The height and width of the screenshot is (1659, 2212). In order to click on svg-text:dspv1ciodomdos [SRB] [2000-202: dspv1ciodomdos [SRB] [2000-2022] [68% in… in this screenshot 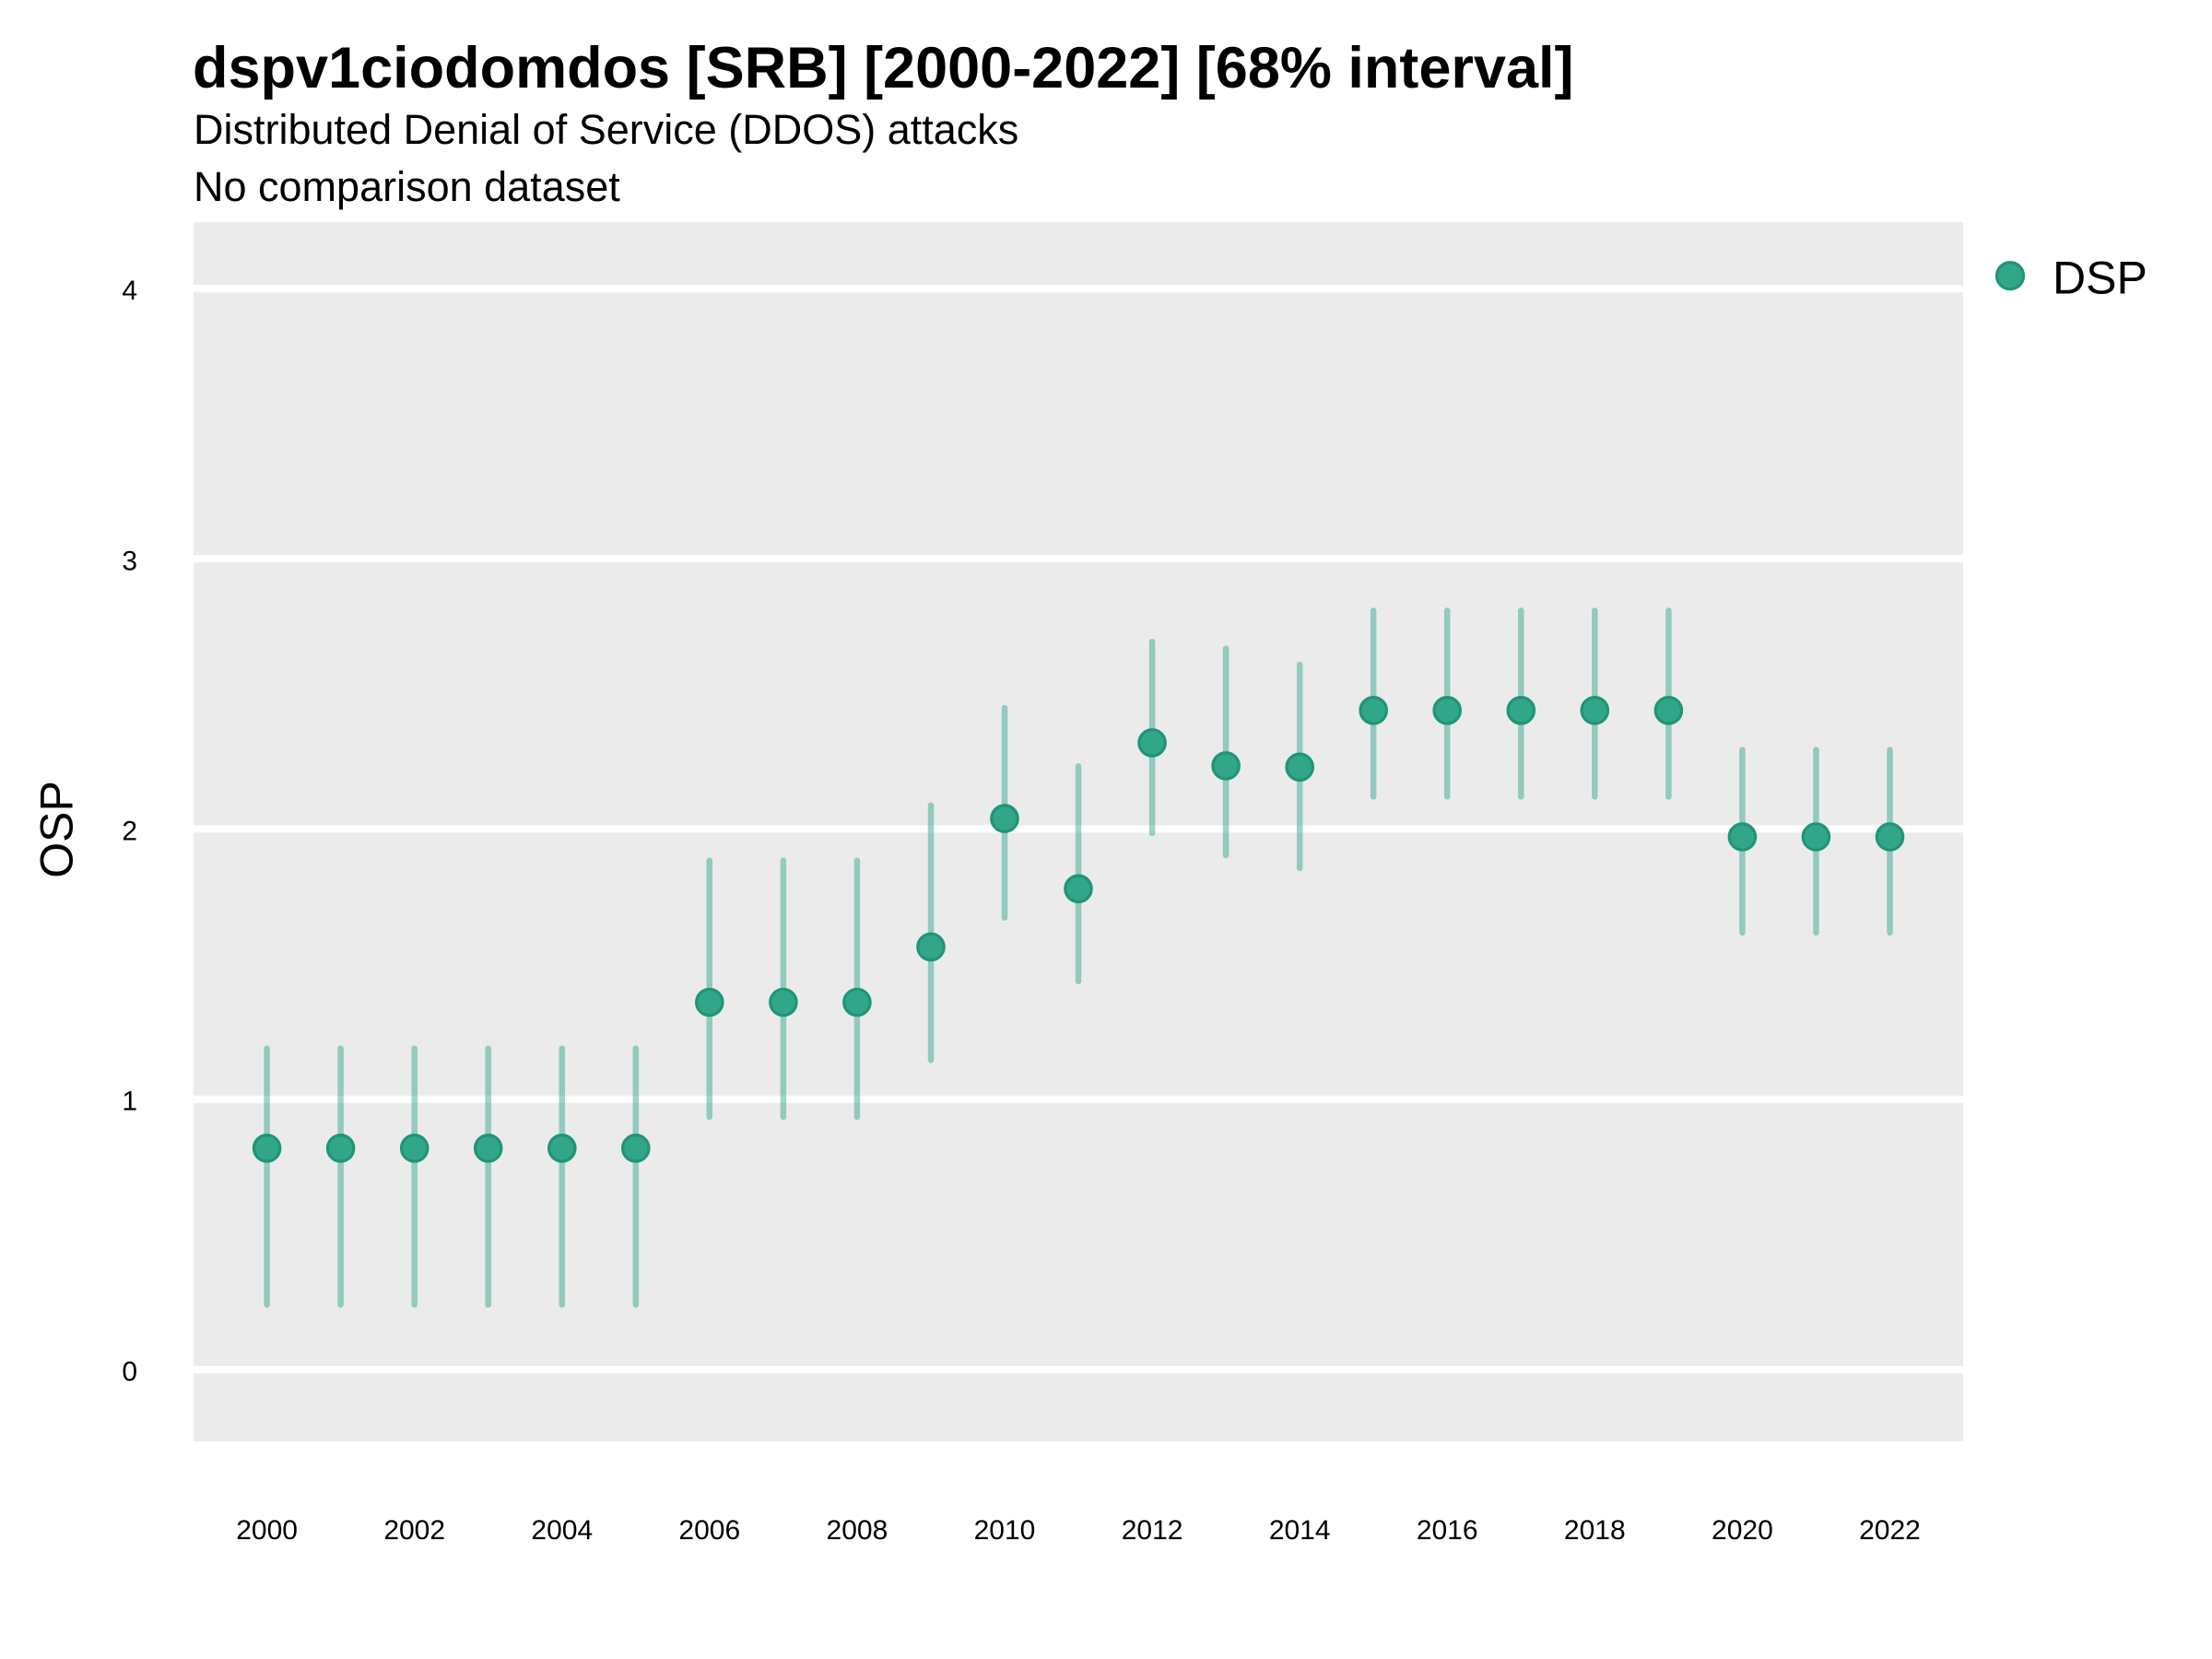, I will do `click(883, 68)`.